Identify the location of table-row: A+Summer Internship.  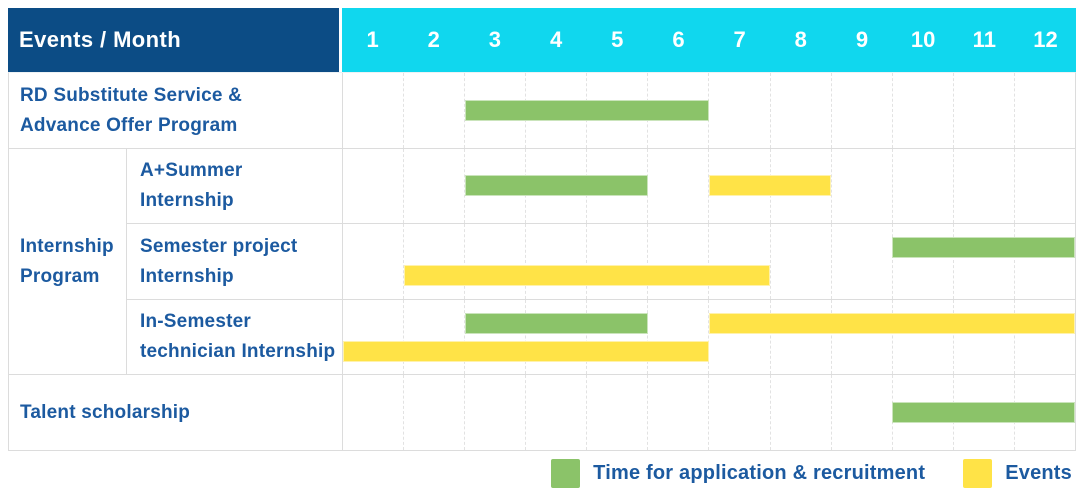
(601, 186).